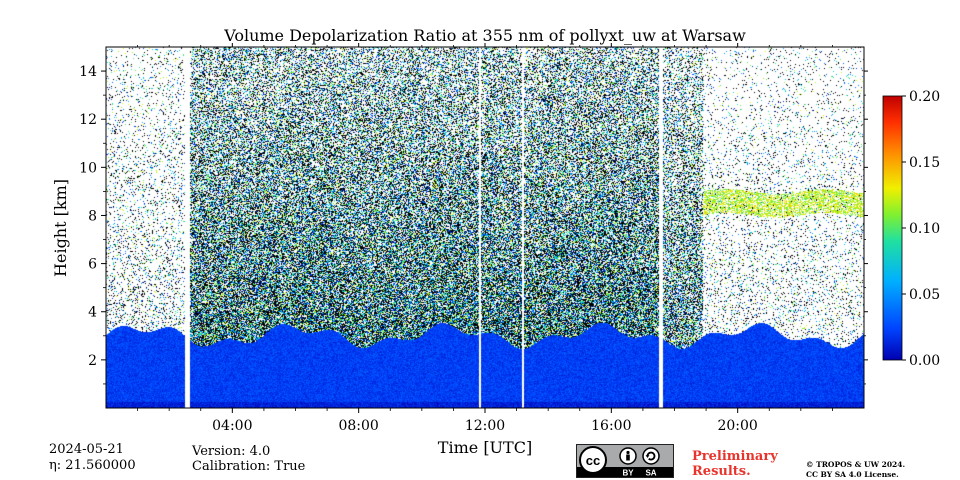  I want to click on by-label: BY, so click(628, 473).